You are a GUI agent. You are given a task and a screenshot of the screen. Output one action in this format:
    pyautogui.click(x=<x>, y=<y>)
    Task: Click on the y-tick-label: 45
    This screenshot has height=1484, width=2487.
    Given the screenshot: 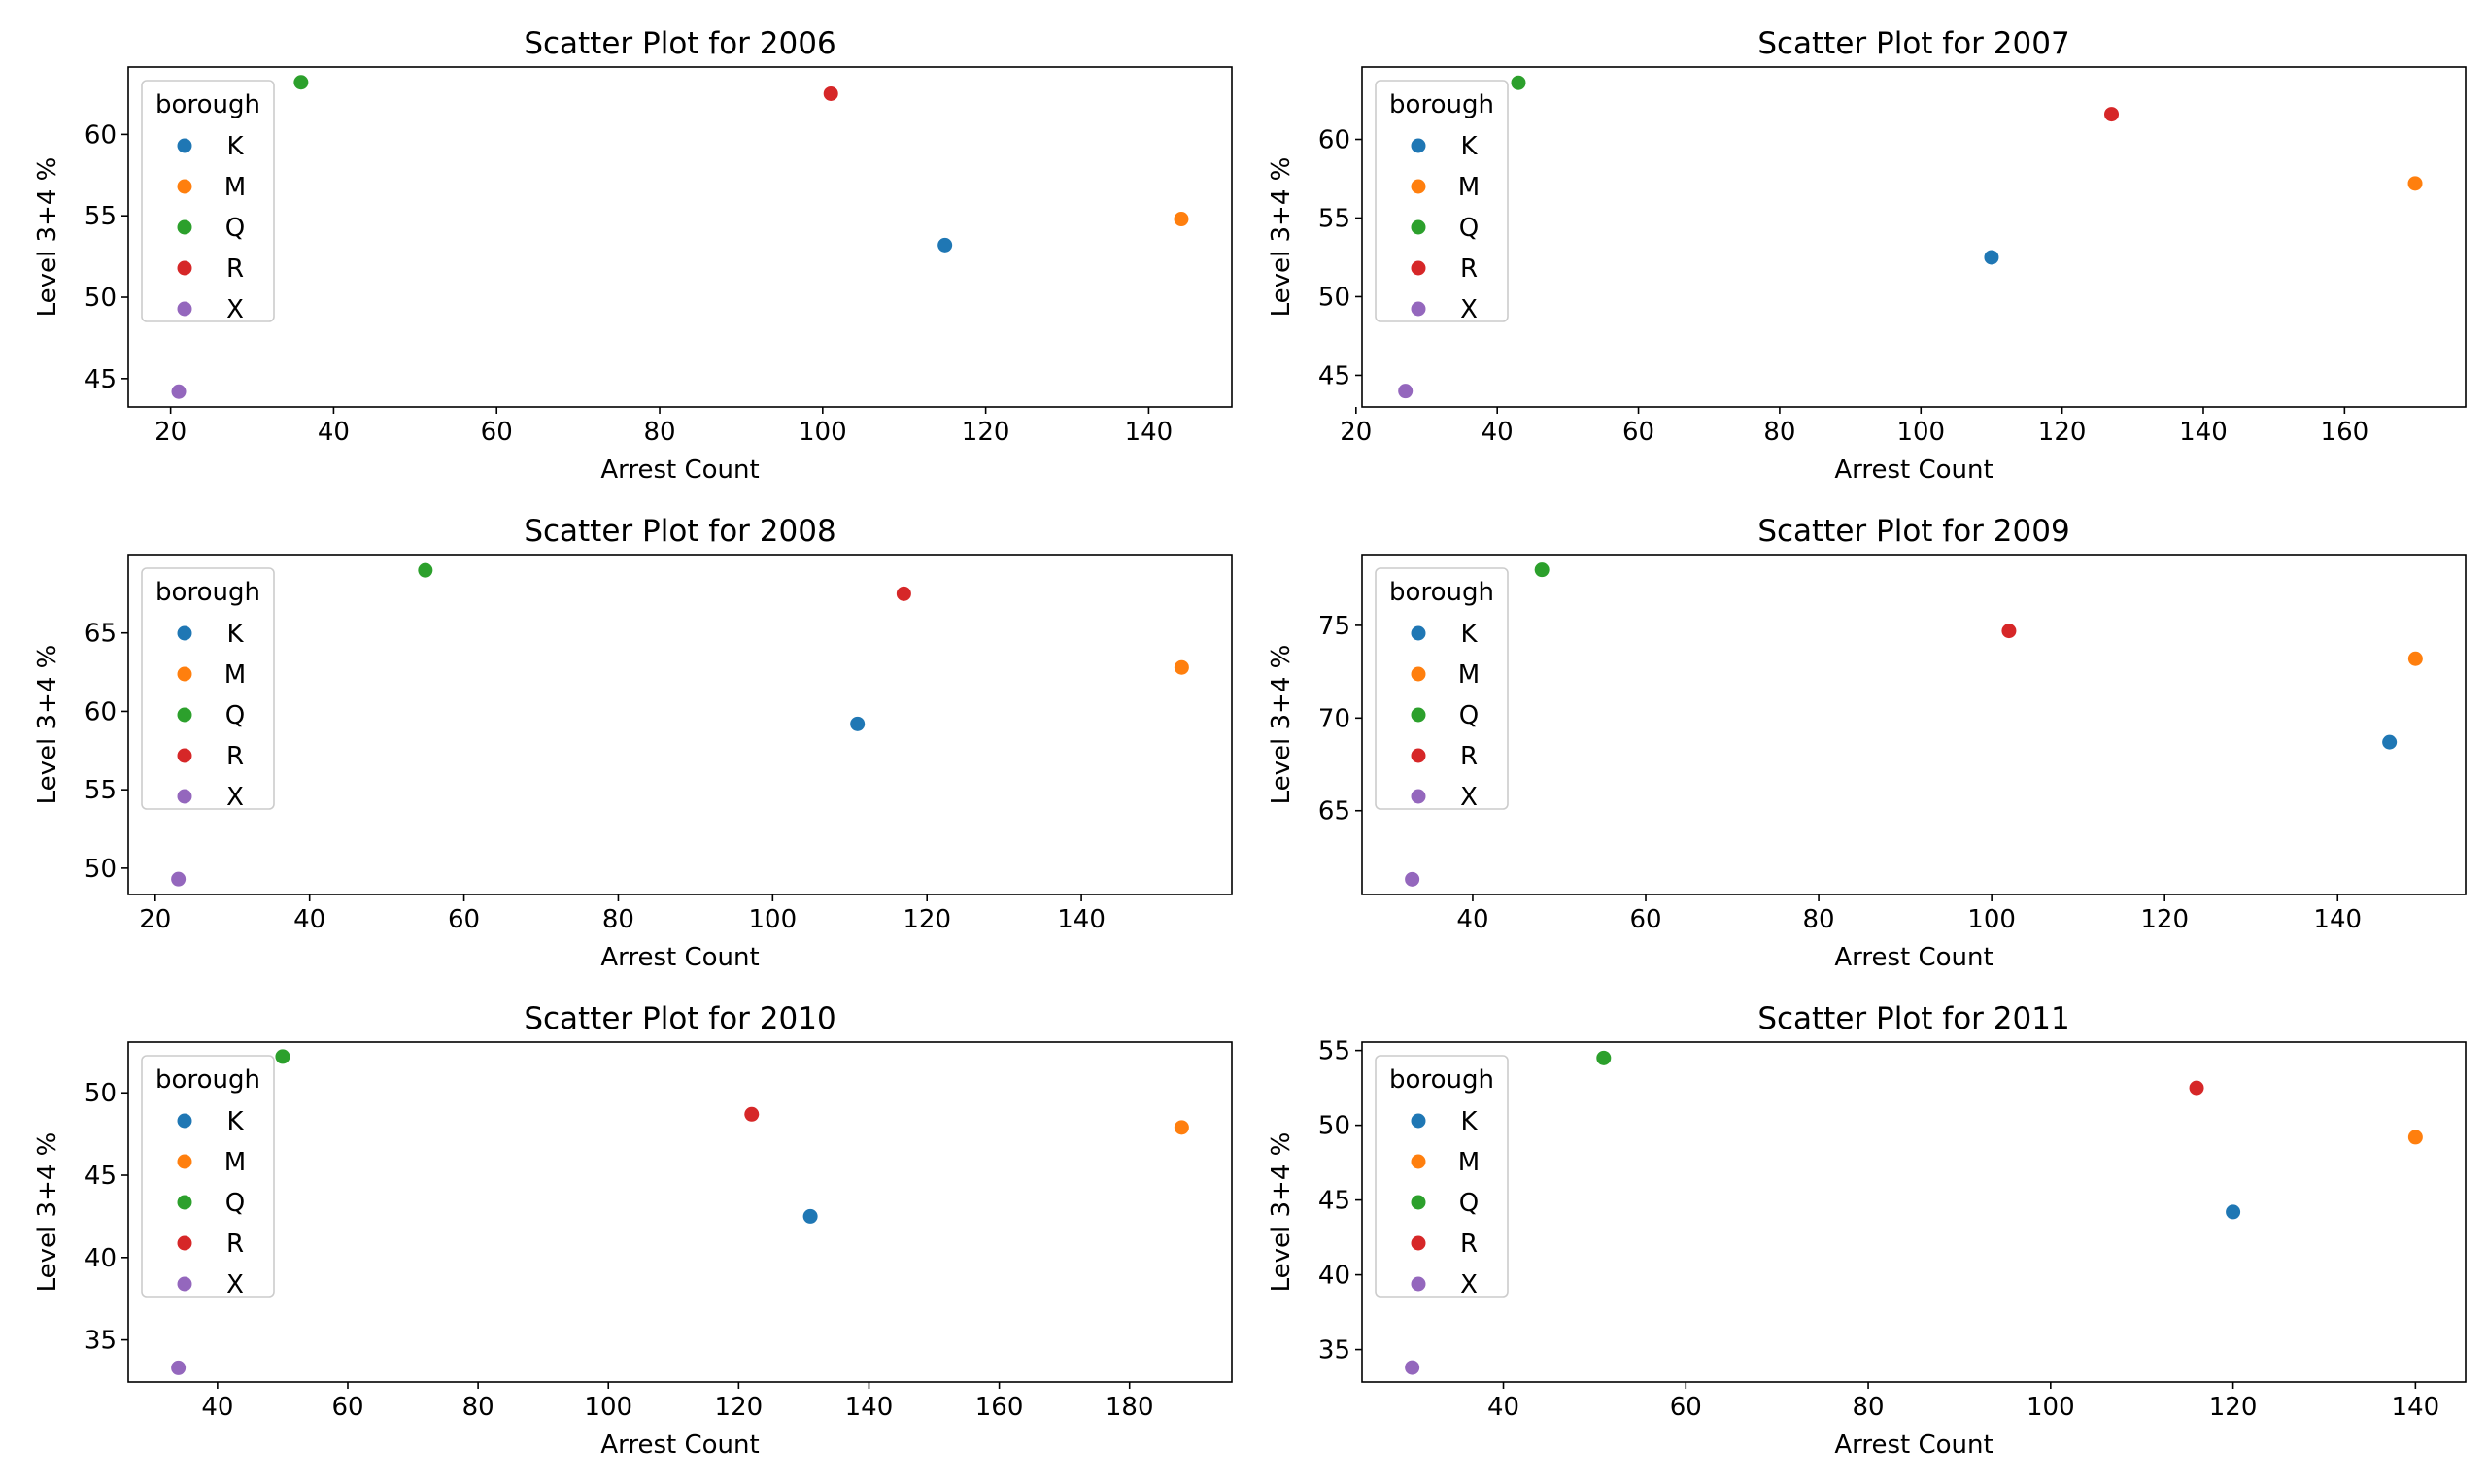 What is the action you would take?
    pyautogui.click(x=101, y=379)
    